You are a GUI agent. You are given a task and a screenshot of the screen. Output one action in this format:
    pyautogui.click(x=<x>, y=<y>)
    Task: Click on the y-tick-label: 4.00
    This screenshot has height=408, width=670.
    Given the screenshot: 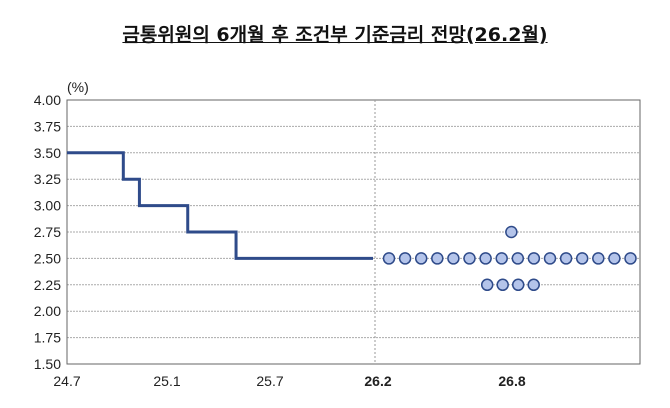 What is the action you would take?
    pyautogui.click(x=47, y=100)
    